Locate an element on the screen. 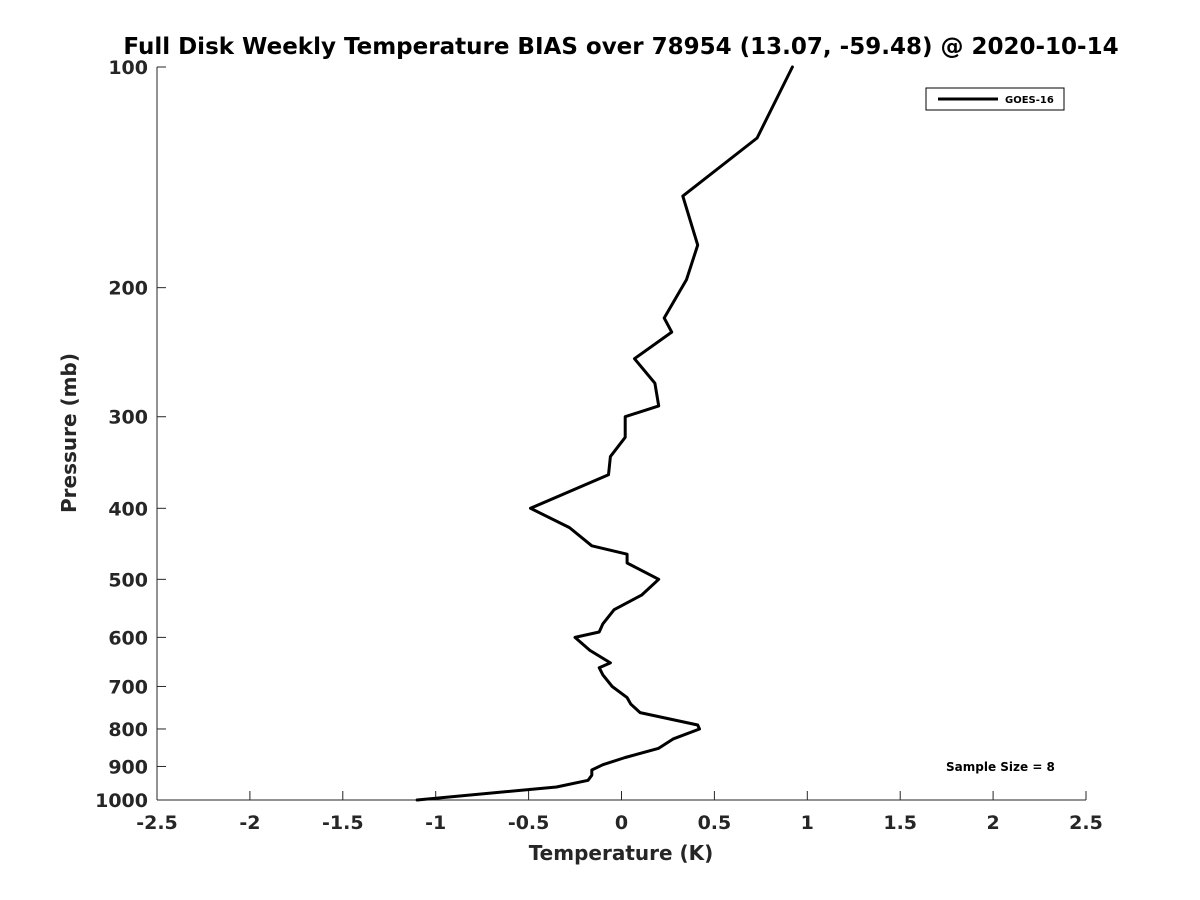 Image resolution: width=1200 pixels, height=900 pixels. x-axis-ticks: -2.5 -2 -1.5 -1 -0.5 0 0.5 1 1.5 2 2.5 is located at coordinates (619, 812).